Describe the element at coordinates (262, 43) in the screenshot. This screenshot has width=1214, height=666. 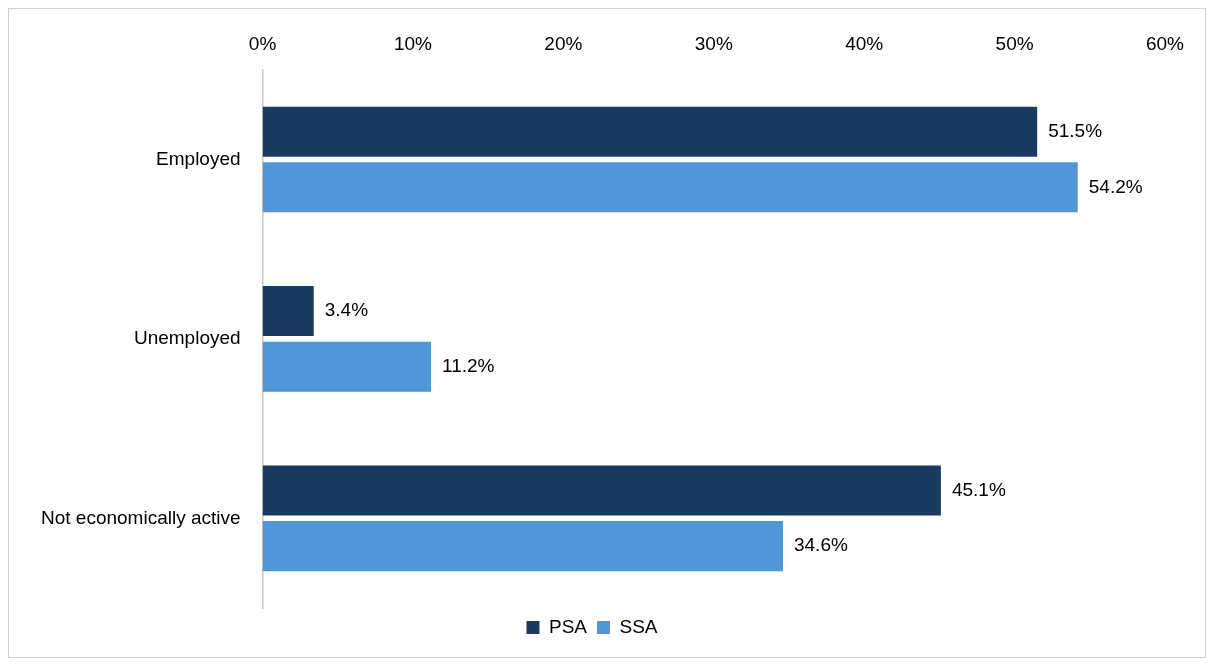
I see `x-tick-label: 0%` at that location.